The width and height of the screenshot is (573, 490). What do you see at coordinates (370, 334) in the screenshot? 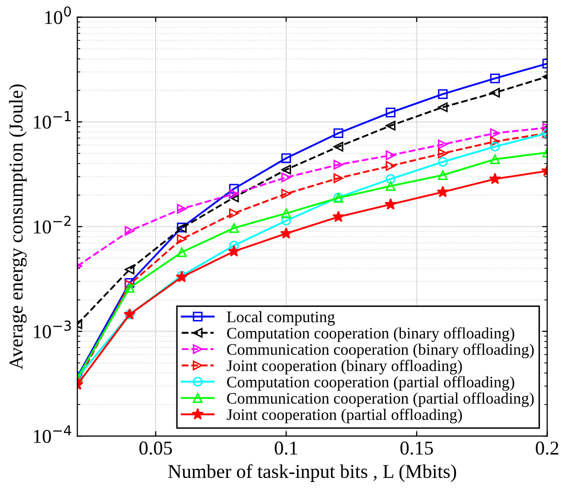
I see `legend-label: Computation cooperation (binary offloading)` at bounding box center [370, 334].